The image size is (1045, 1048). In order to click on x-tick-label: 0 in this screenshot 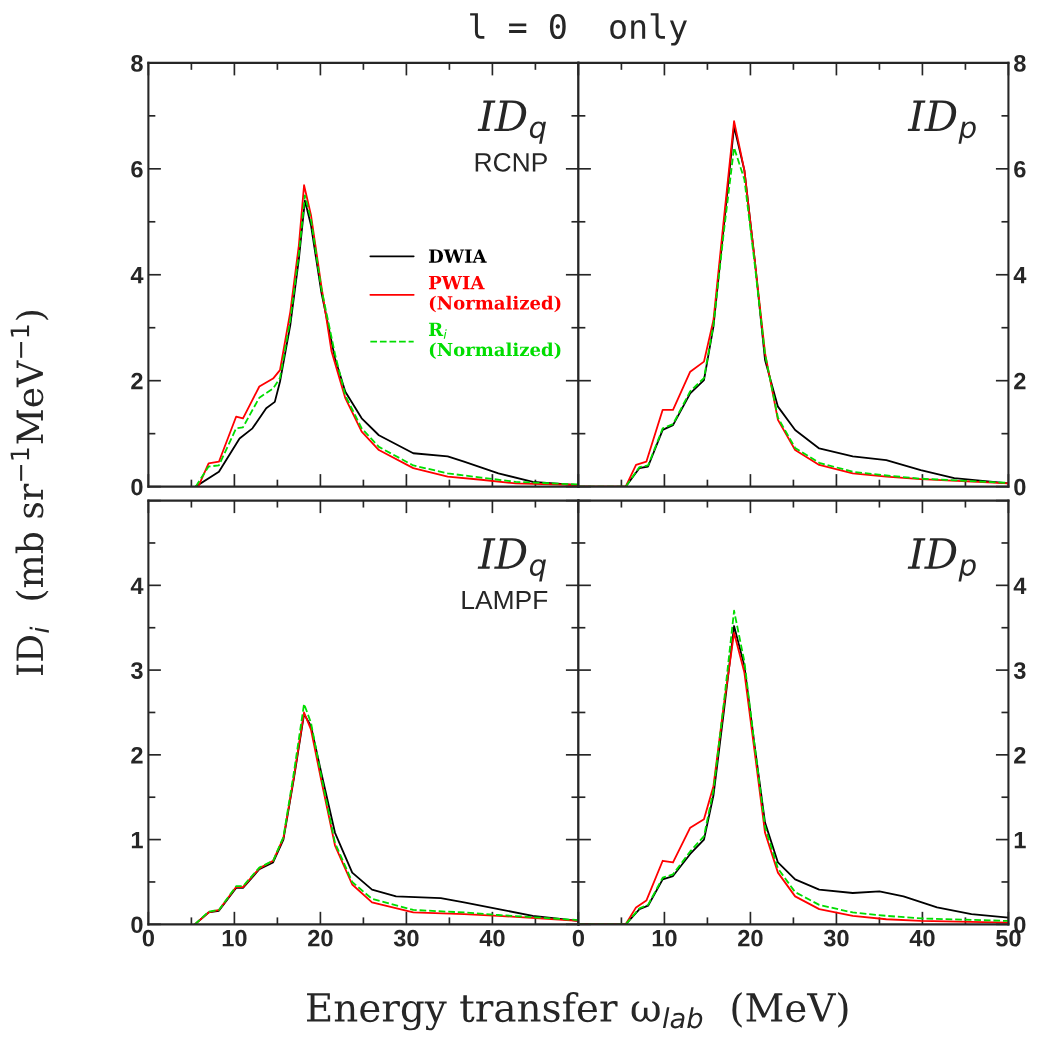, I will do `click(578, 938)`.